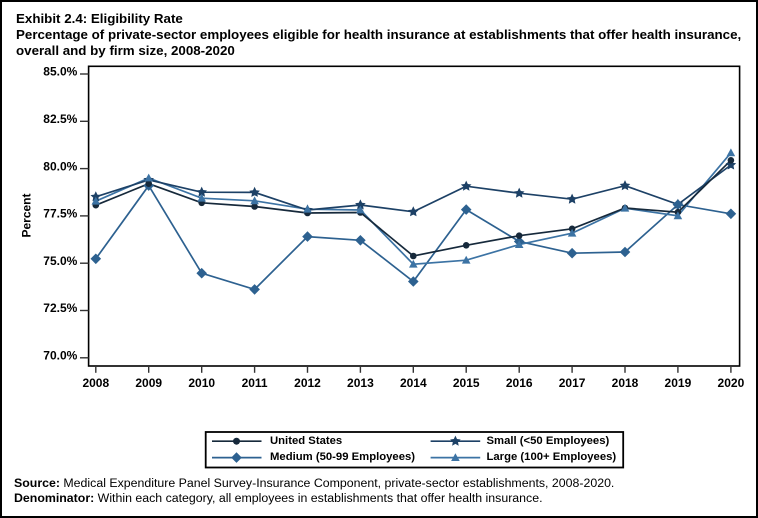  I want to click on svg-text: Small (<50 Employees), so click(548, 441).